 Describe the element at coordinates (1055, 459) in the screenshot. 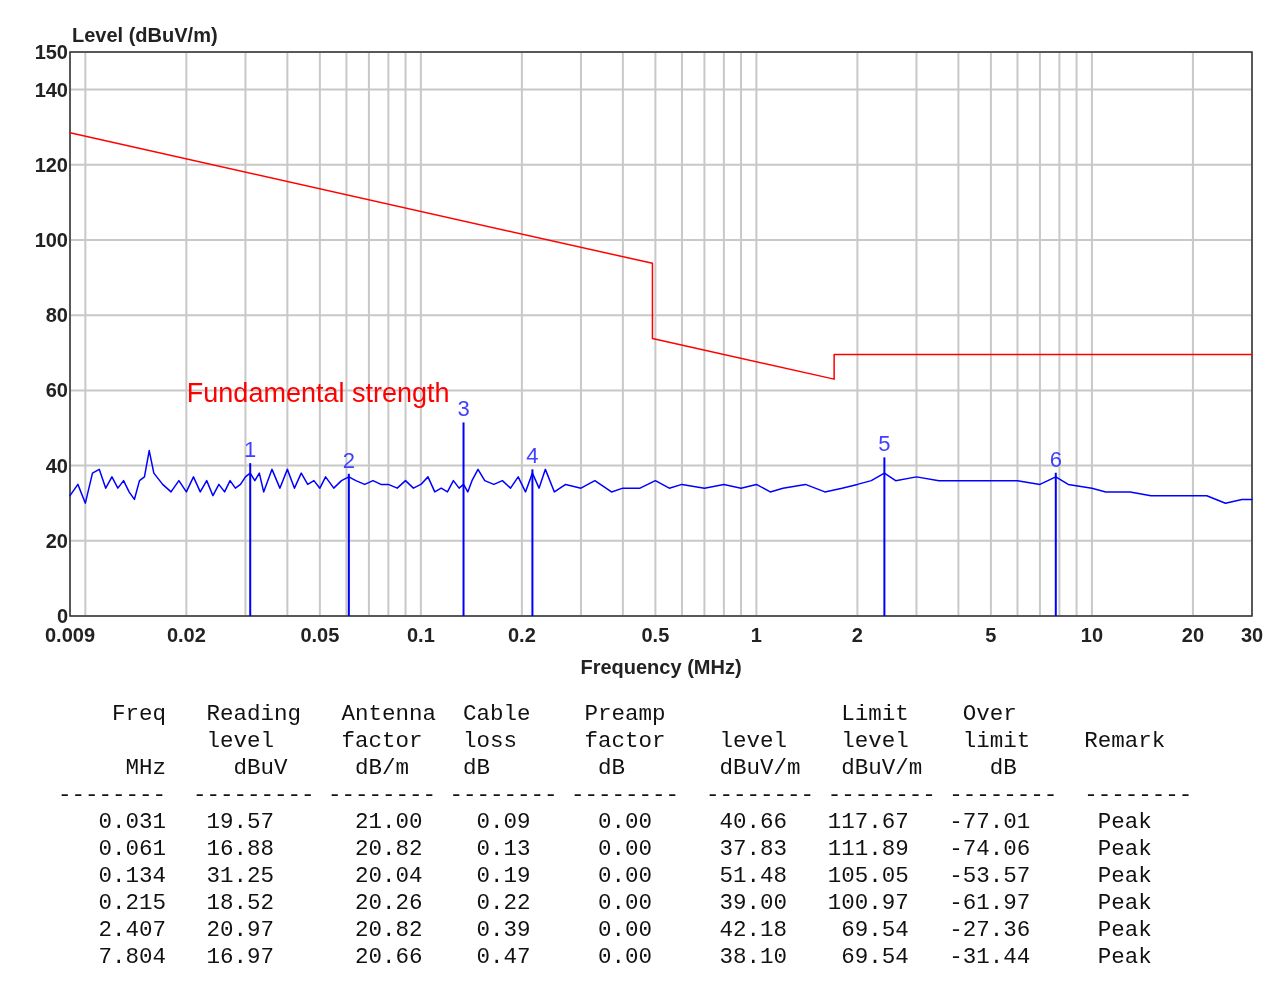

I see `annotation: 6` at that location.